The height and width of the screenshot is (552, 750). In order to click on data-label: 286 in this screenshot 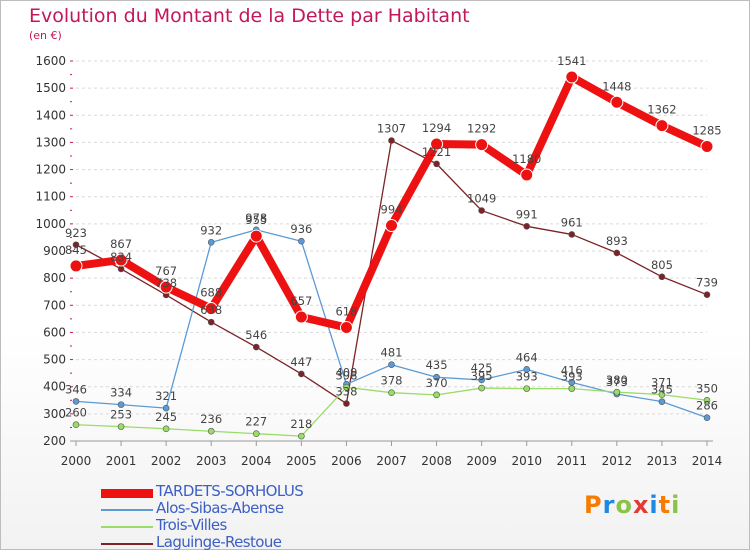, I will do `click(707, 406)`.